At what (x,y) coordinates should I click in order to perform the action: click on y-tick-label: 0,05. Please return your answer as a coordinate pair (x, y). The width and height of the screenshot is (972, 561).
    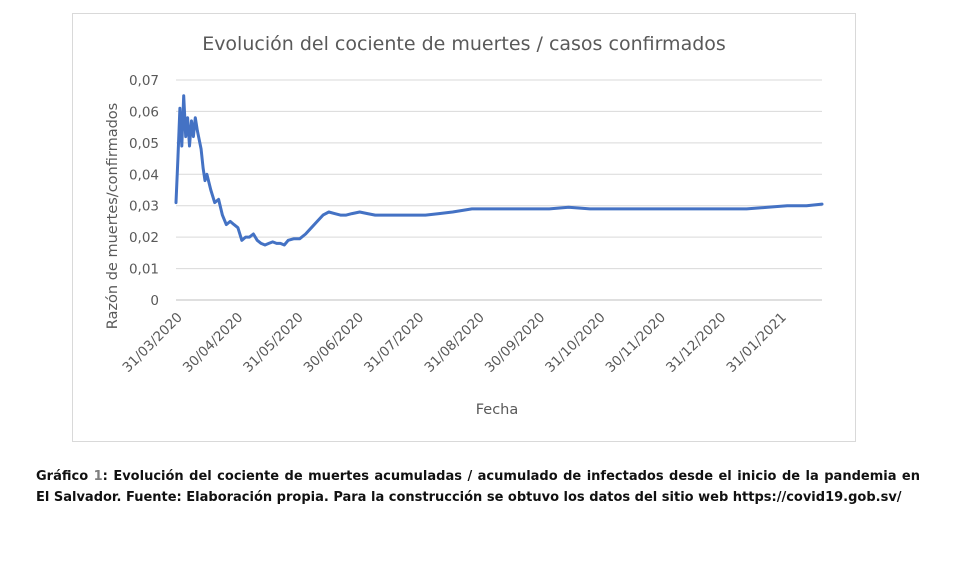
    Looking at the image, I should click on (144, 144).